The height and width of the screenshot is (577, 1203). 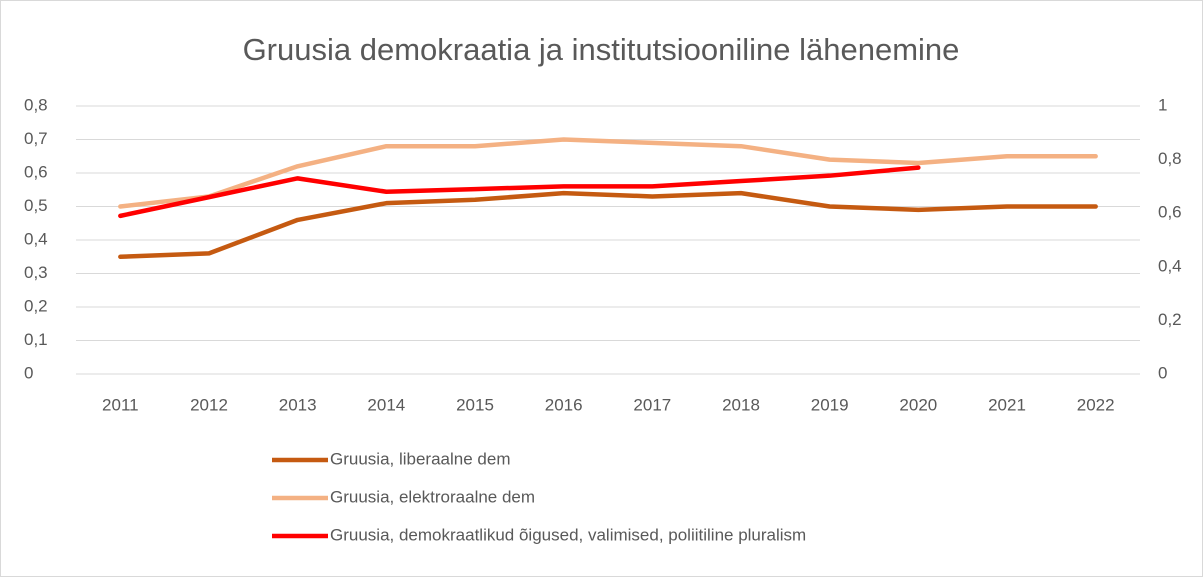 What do you see at coordinates (1170, 265) in the screenshot?
I see `y2-tick-label: 0,4` at bounding box center [1170, 265].